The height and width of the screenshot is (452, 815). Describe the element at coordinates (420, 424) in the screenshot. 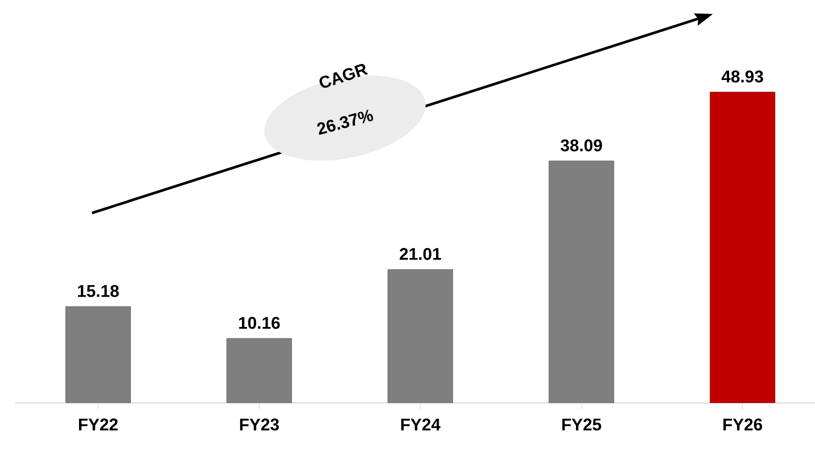

I see `x-tick-label: FY24` at that location.